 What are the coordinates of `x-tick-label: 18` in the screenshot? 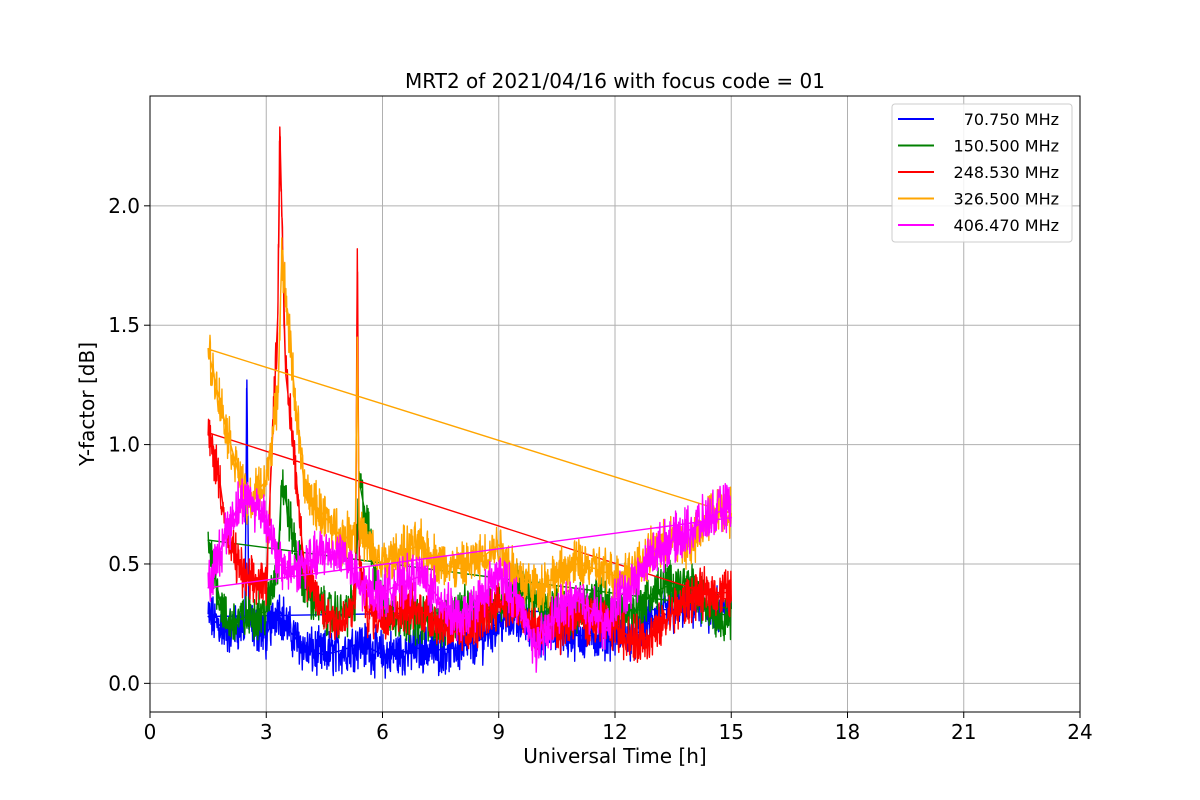 It's located at (847, 732).